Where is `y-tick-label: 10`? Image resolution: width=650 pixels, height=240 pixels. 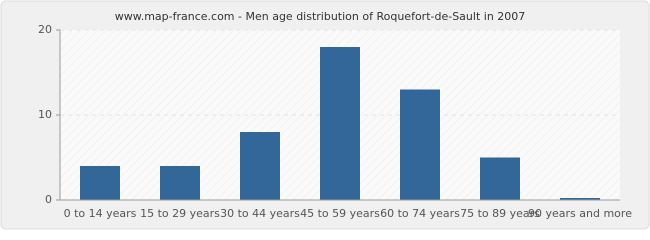 y-tick-label: 10 is located at coordinates (45, 114).